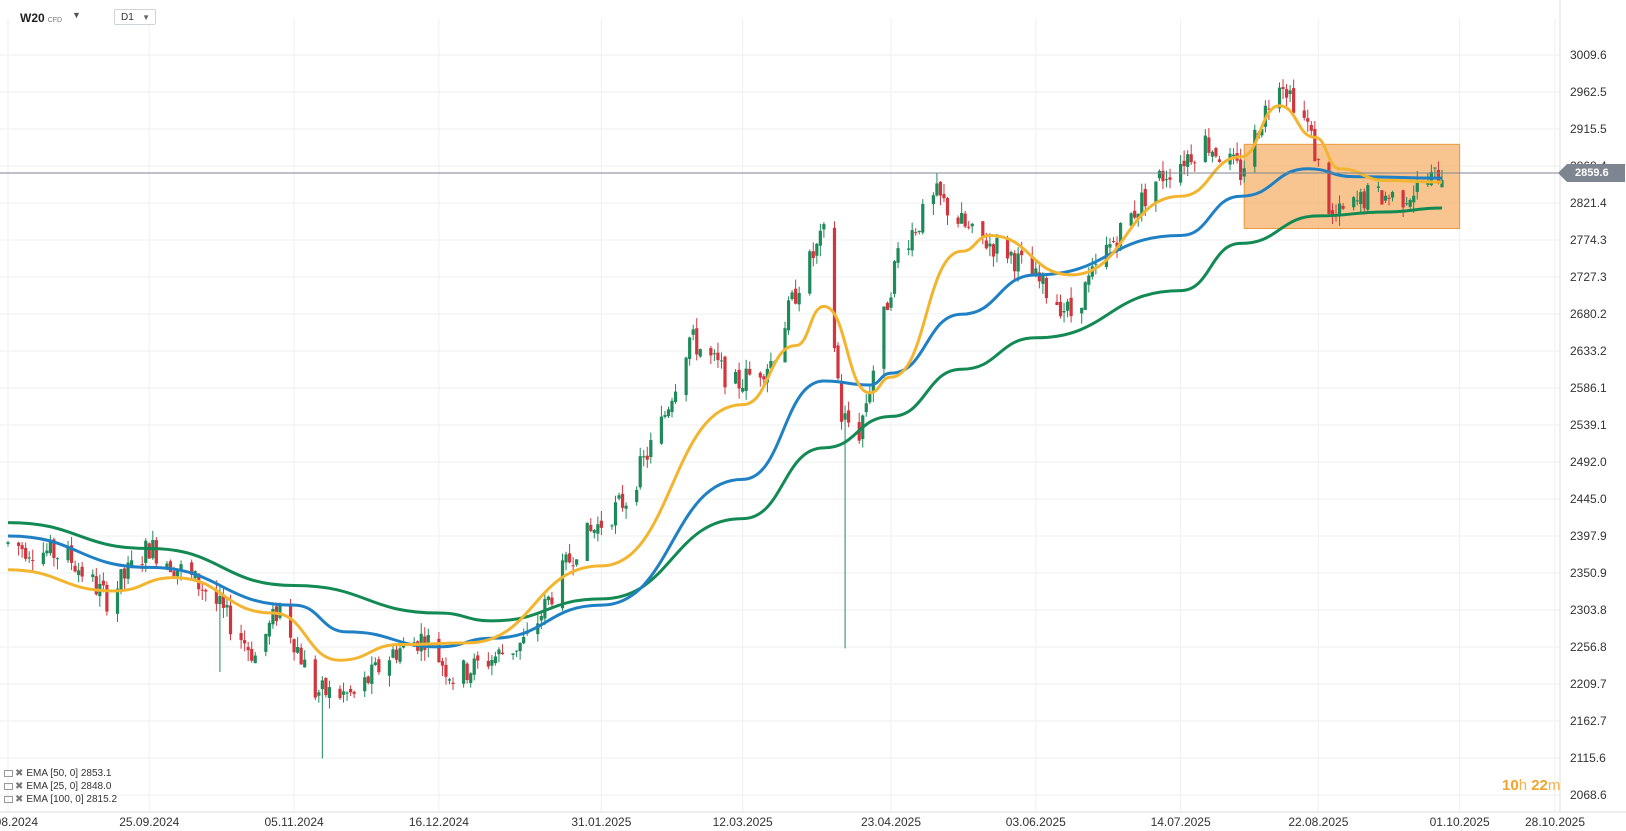  Describe the element at coordinates (1588, 536) in the screenshot. I see `y-tick-label: 2397.9` at that location.